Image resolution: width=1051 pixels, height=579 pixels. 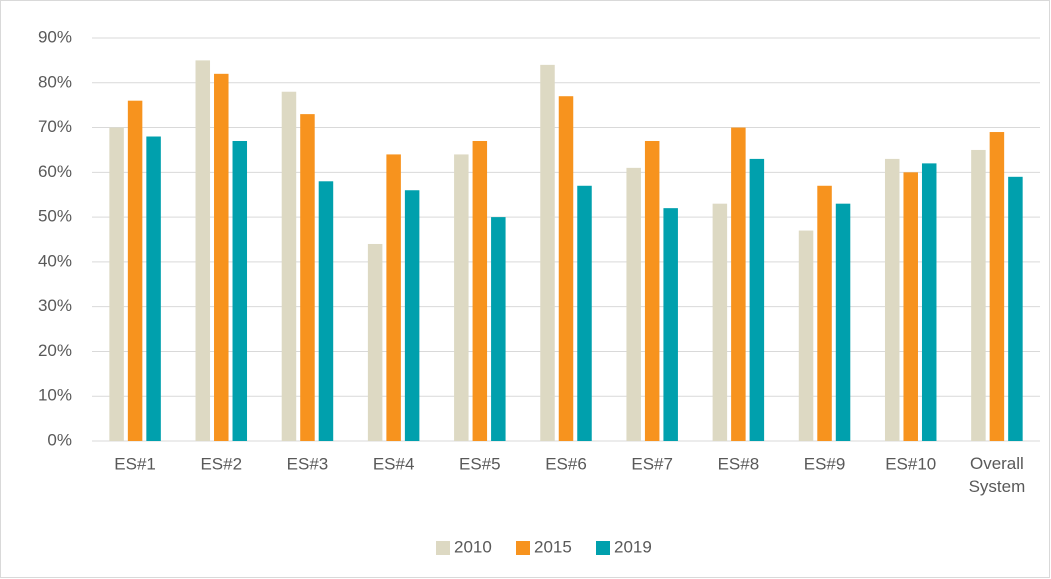 What do you see at coordinates (910, 463) in the screenshot?
I see `x-tick-label: ES#10` at bounding box center [910, 463].